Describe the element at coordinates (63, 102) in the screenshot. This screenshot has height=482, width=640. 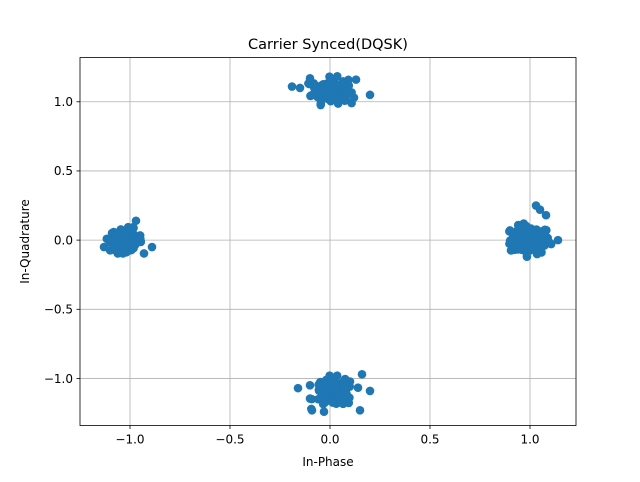
I see `y-tick-label: 1.0` at that location.